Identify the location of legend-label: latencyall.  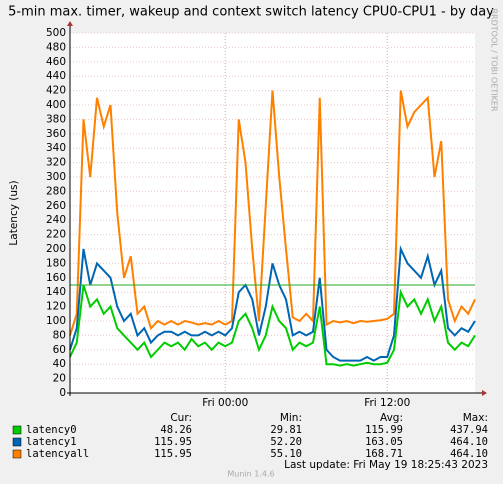
(57, 454).